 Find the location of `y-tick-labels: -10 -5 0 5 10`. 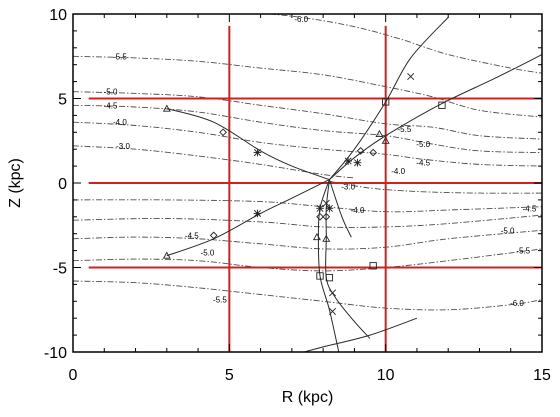

y-tick-labels: -10 -5 0 5 10 is located at coordinates (55, 184).